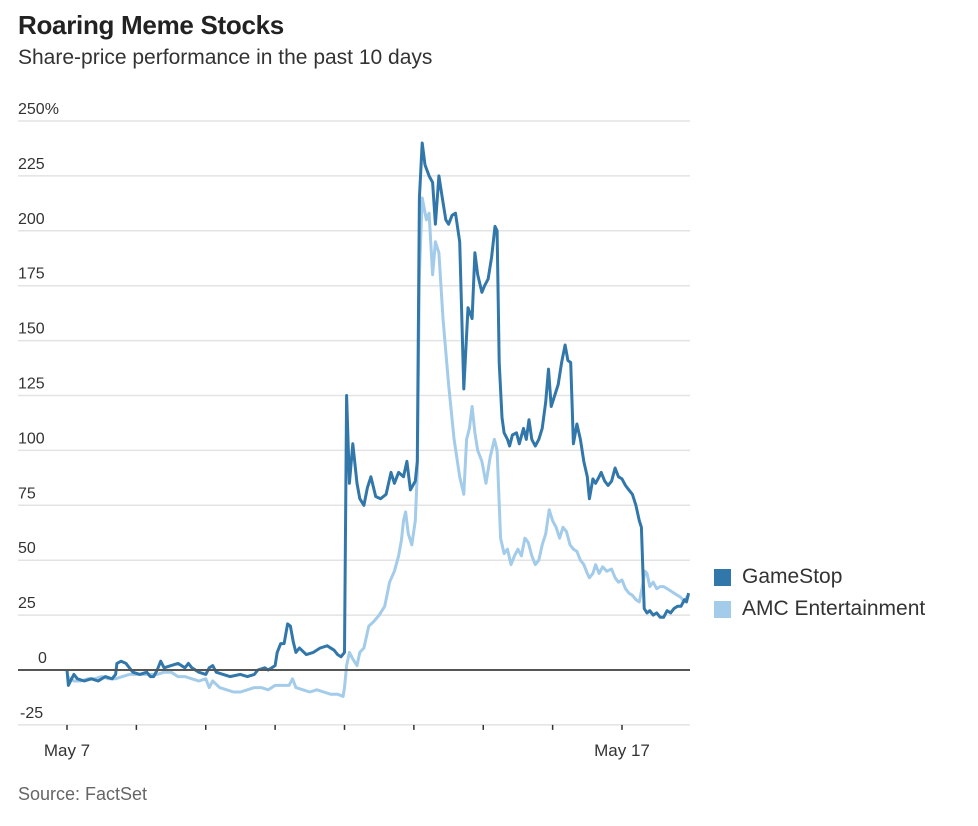  I want to click on y-tick-label: 0, so click(42, 658).